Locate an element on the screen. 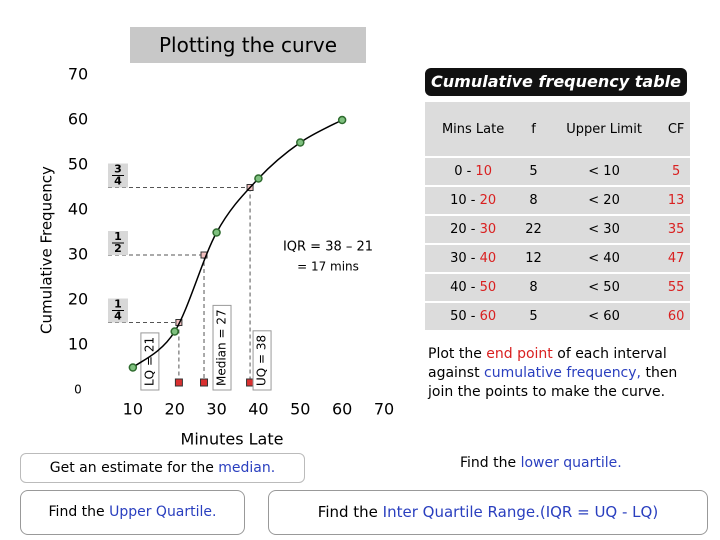 This screenshot has height=540, width=720. cell: 50 - 60 is located at coordinates (473, 316).